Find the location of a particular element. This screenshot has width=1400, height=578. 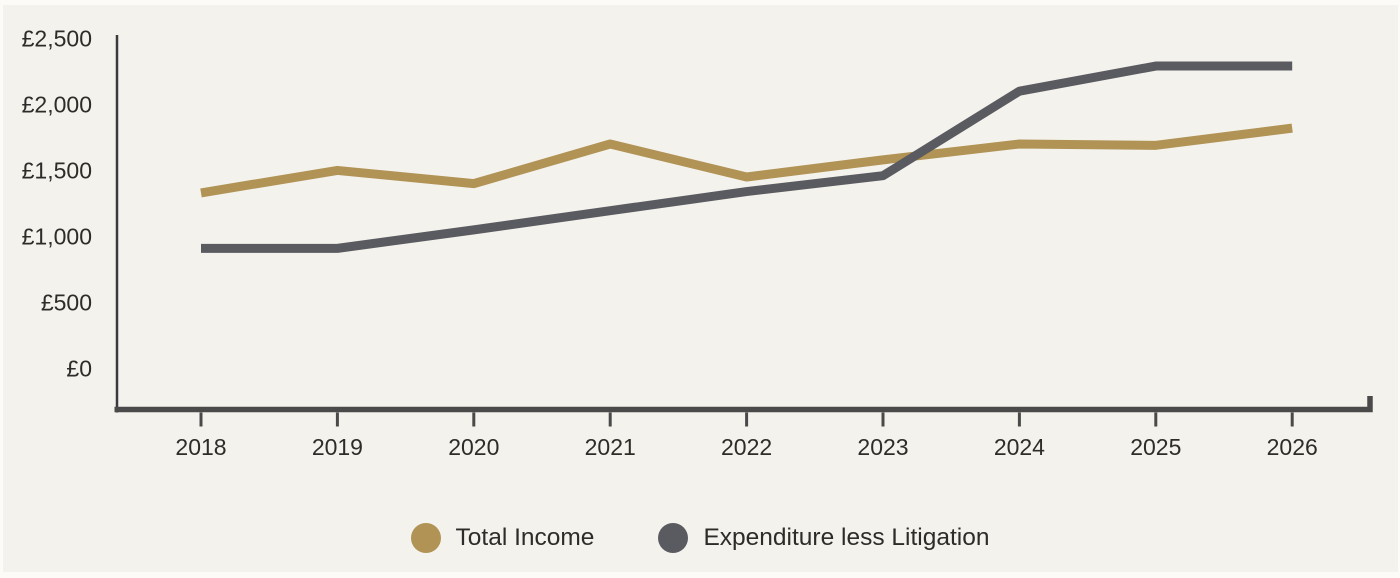

y-tick-label: £500 is located at coordinates (66, 303).